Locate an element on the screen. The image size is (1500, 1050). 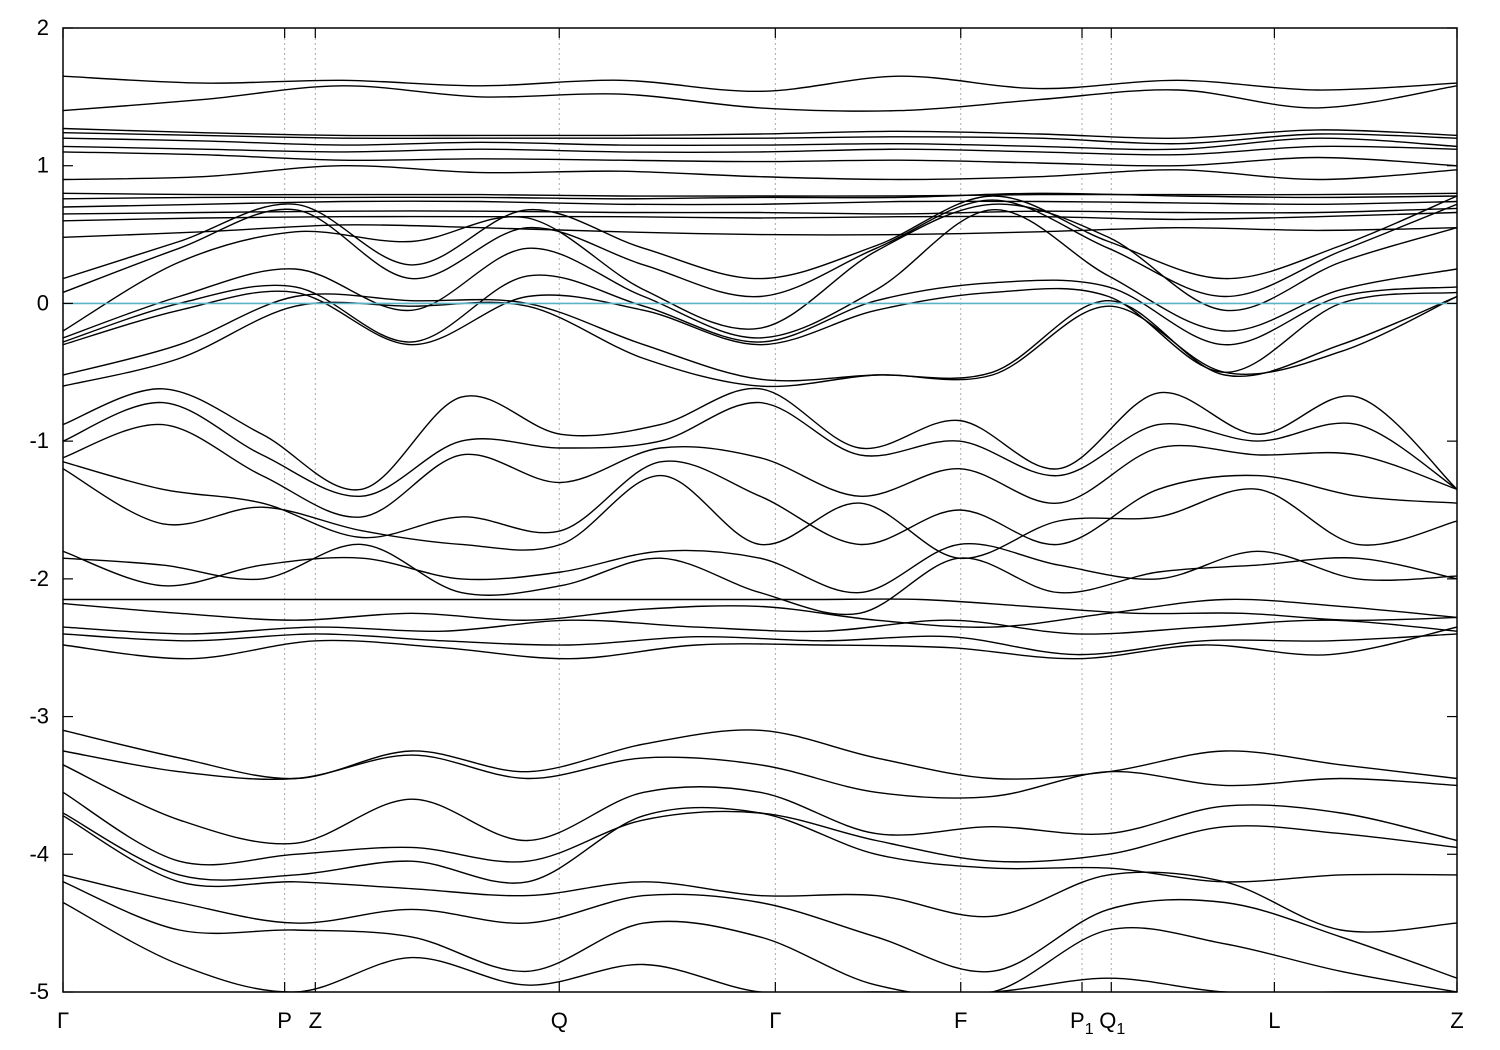
y-tick-label: 2 is located at coordinates (43, 27).